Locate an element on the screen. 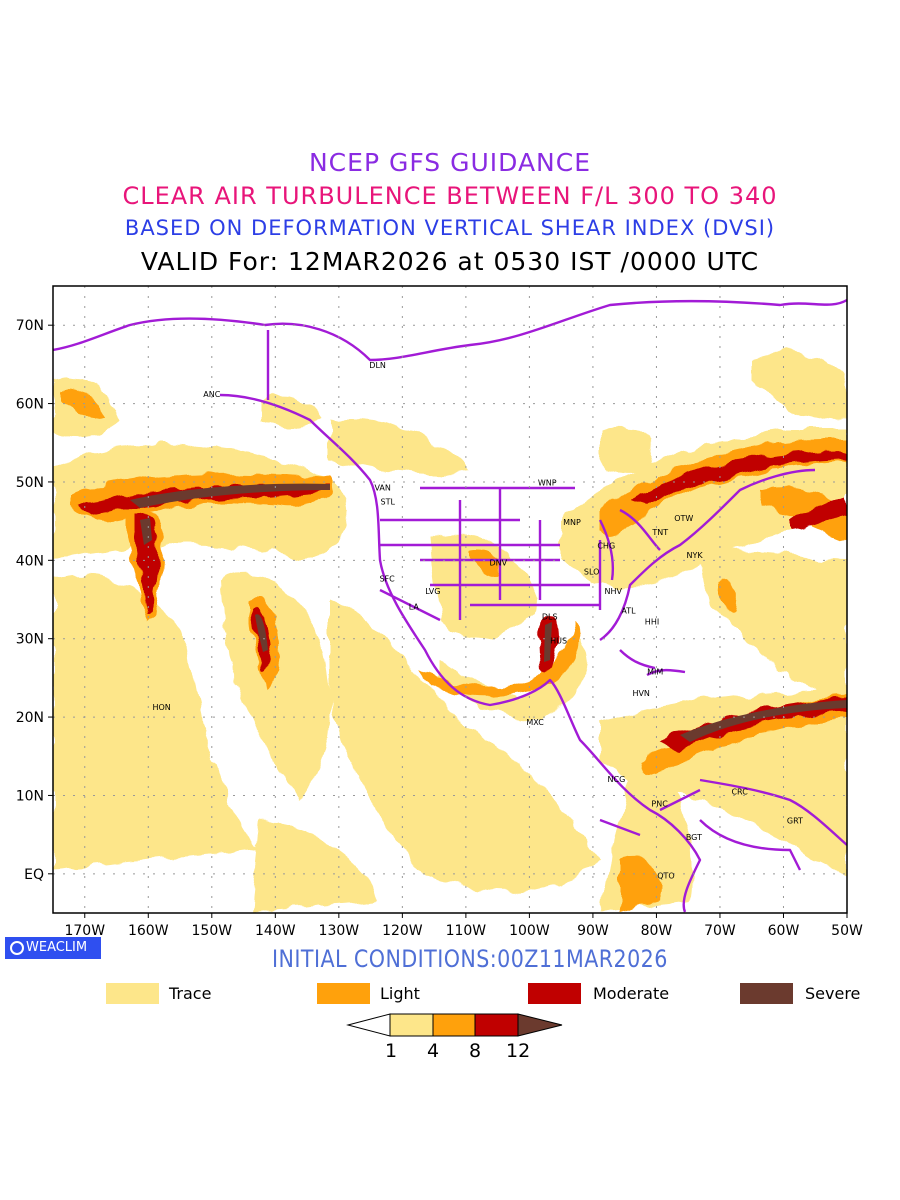 The width and height of the screenshot is (900, 1200). lon-label: 70W is located at coordinates (720, 931).